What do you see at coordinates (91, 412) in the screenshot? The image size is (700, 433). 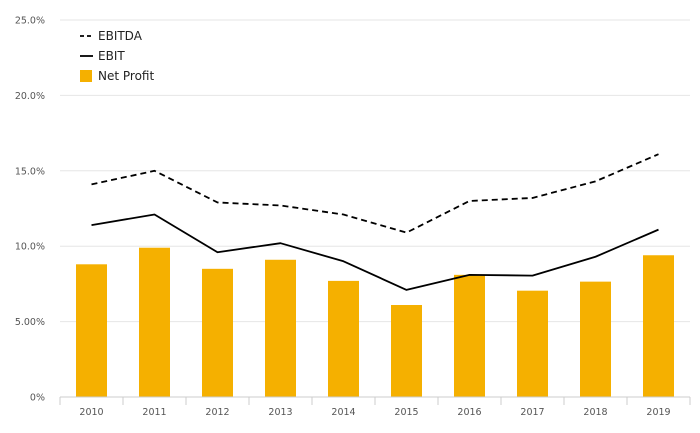 I see `x-tick-label: 2010` at bounding box center [91, 412].